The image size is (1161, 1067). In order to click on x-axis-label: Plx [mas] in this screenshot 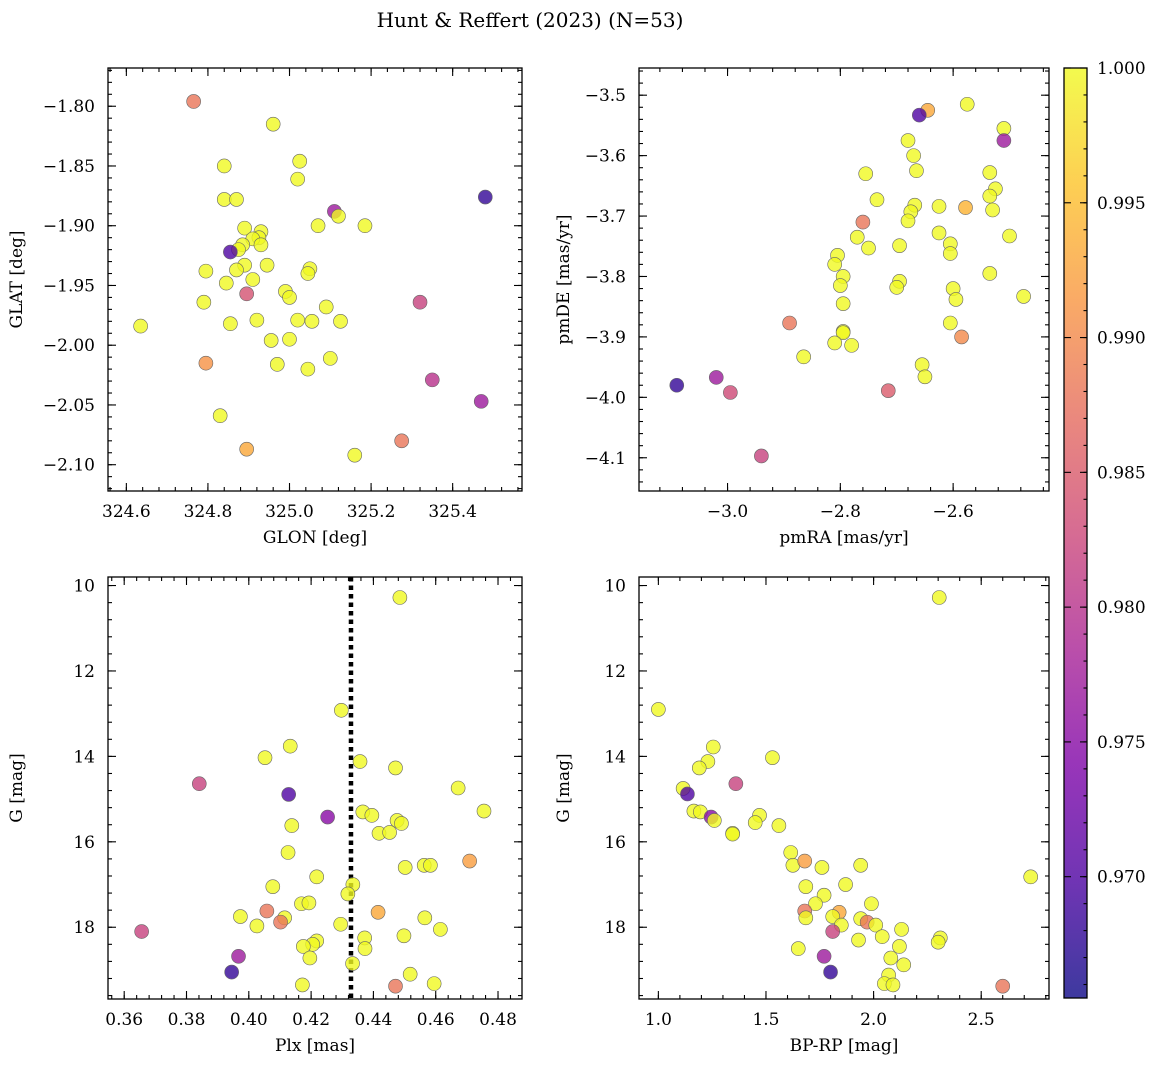, I will do `click(315, 1046)`.